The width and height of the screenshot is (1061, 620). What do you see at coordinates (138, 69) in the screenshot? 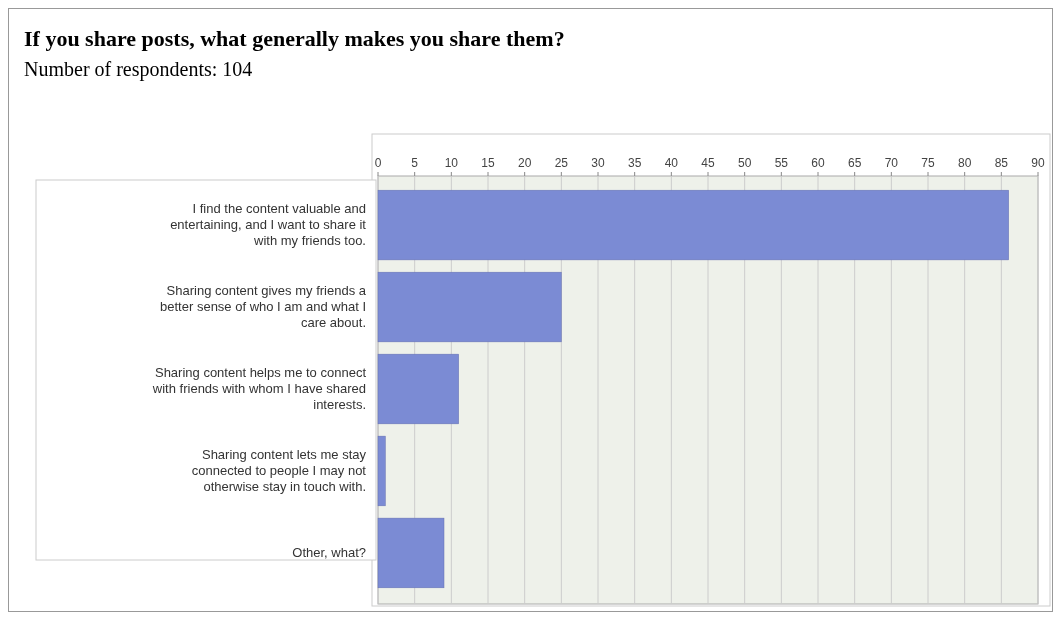
I see `text: Number of respondents: 104` at bounding box center [138, 69].